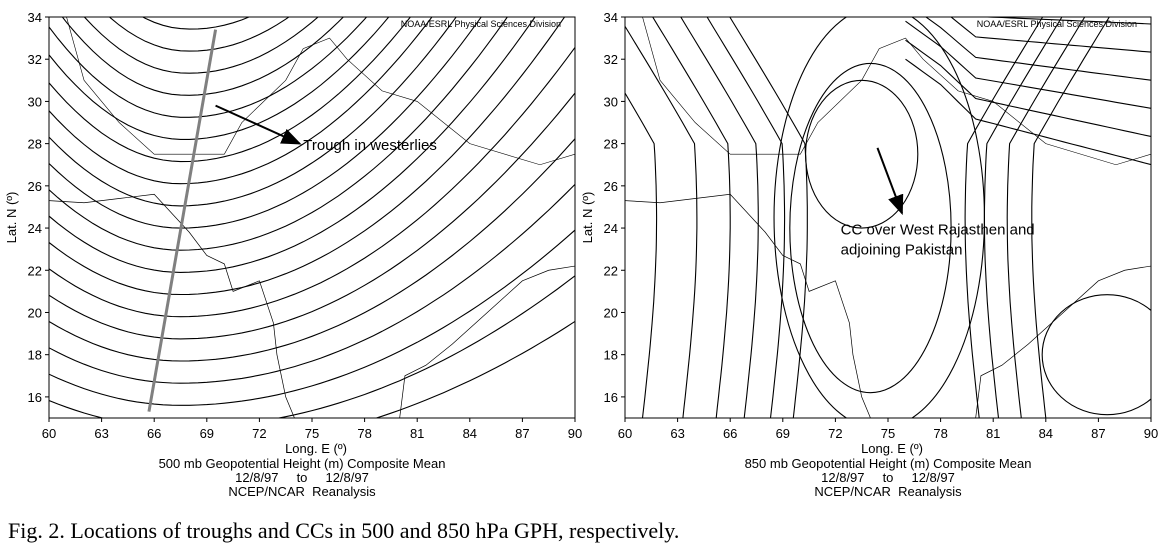  What do you see at coordinates (611, 312) in the screenshot?
I see `y-tick-label: 20` at bounding box center [611, 312].